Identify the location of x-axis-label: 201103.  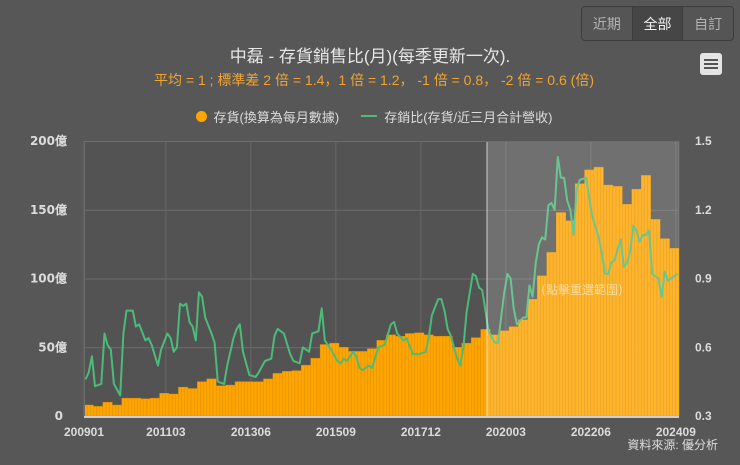
(166, 432).